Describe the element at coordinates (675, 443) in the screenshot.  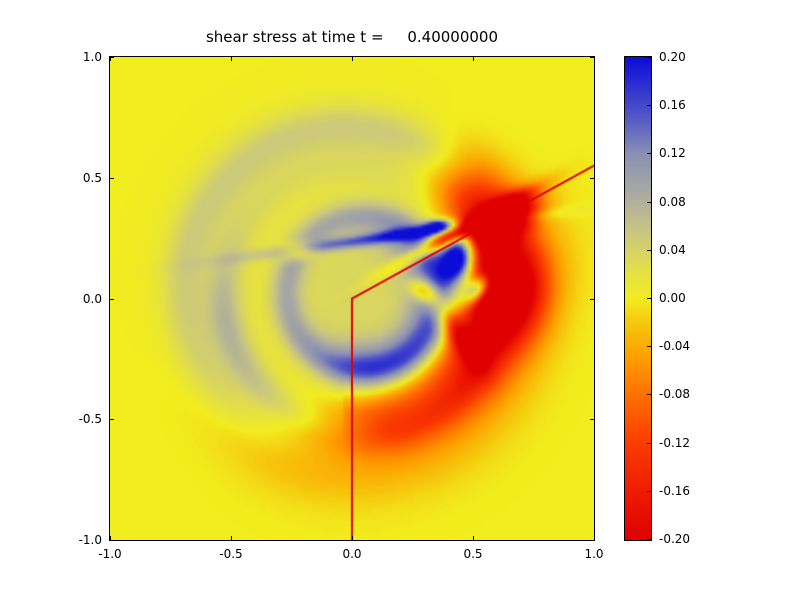
I see `colorbar-tick-label: -0.12` at that location.